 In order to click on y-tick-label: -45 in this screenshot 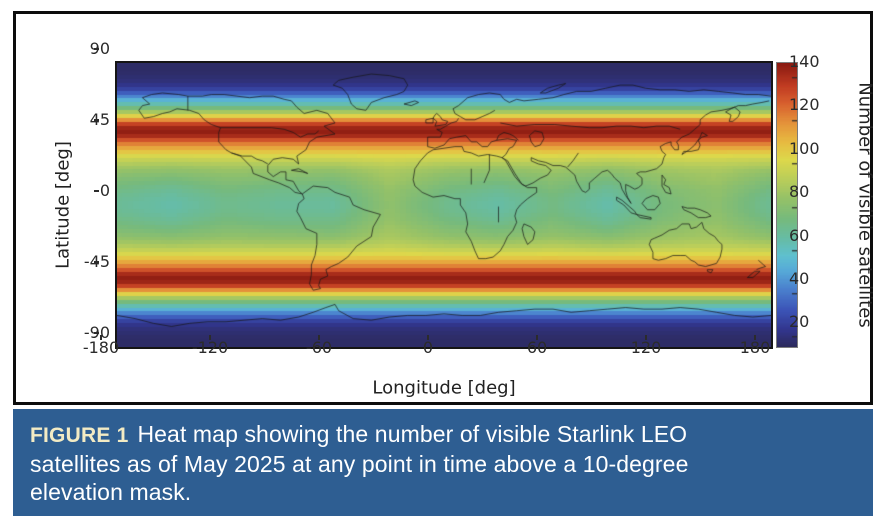, I will do `click(96, 261)`.